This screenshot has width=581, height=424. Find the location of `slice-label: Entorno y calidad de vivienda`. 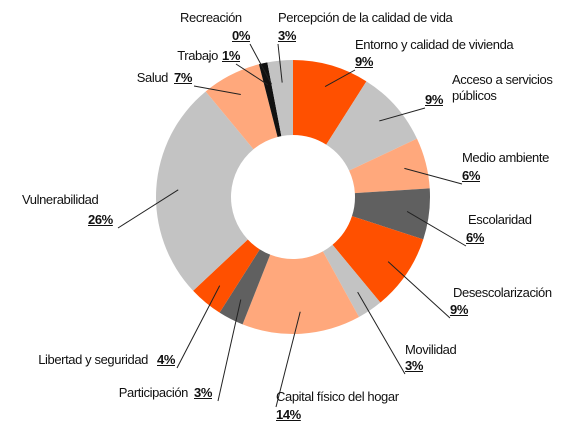

slice-label: Entorno y calidad de vivienda is located at coordinates (434, 44).